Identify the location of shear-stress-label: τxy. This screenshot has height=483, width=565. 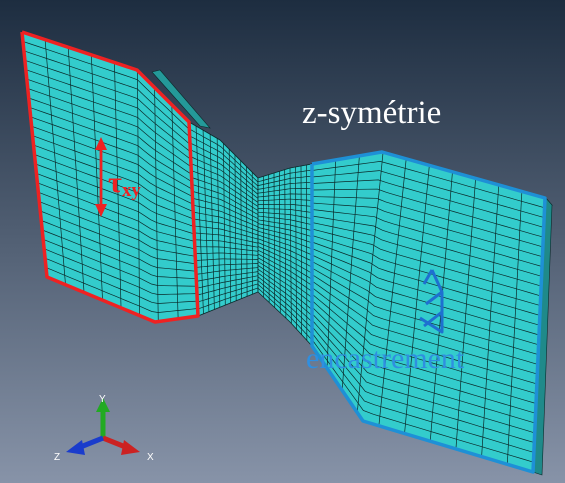
(124, 183).